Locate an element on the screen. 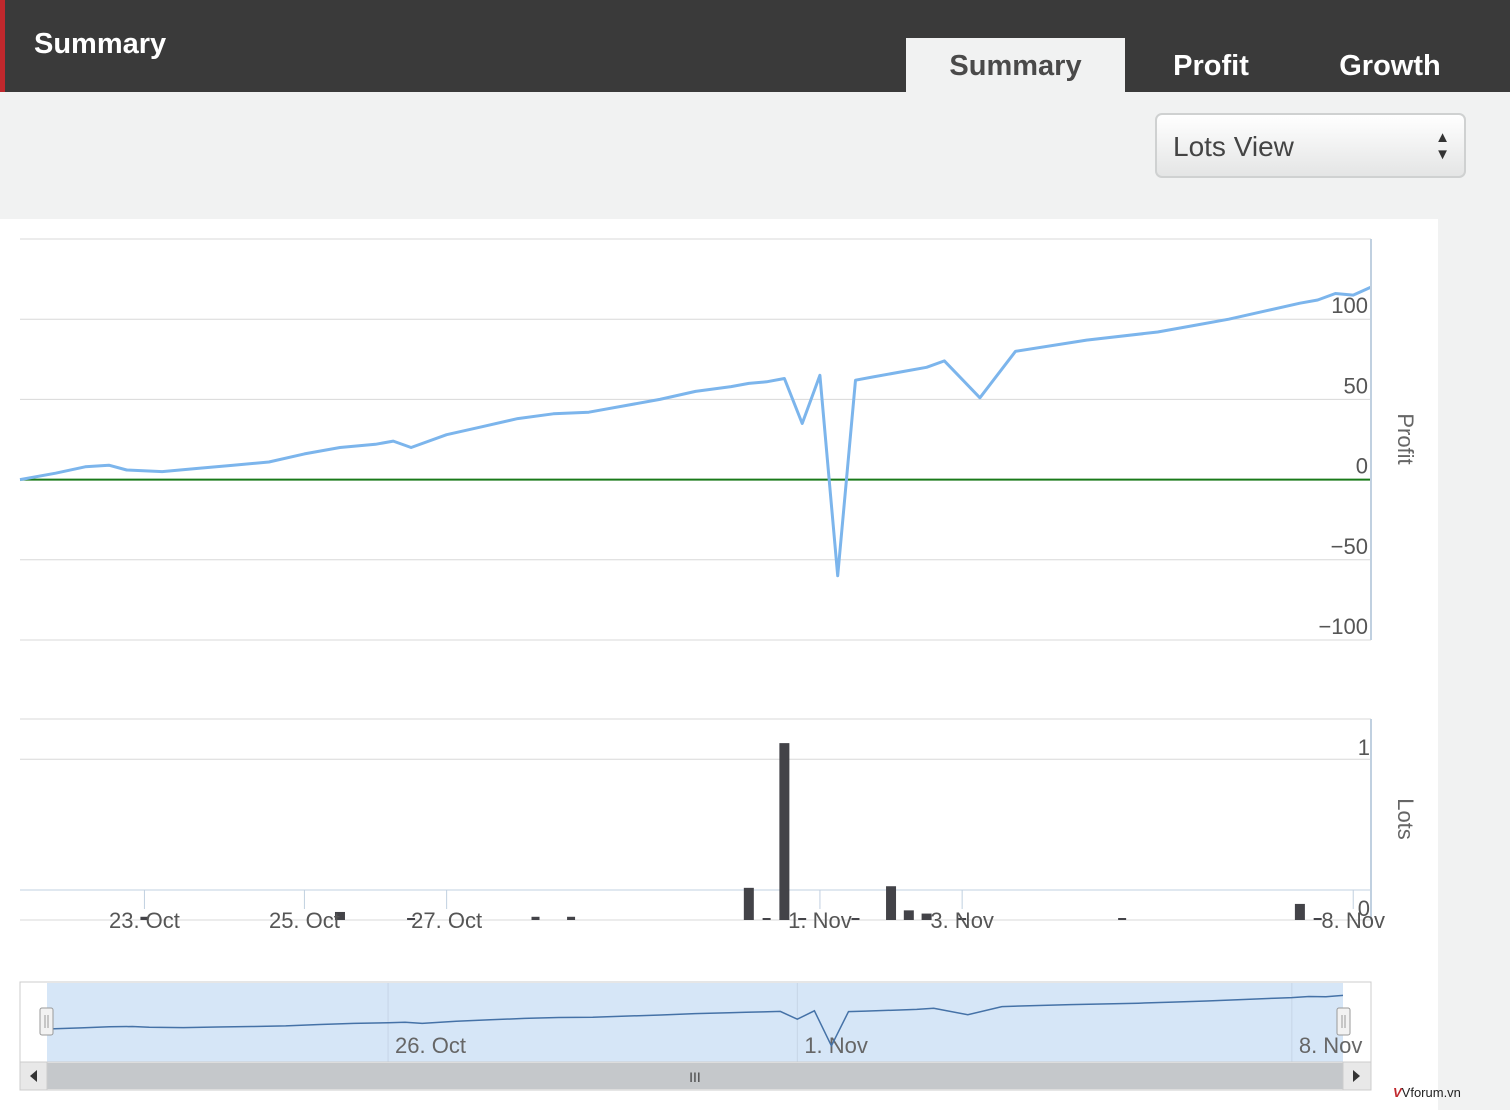  scrollbar-grip-icon: III is located at coordinates (695, 1077).